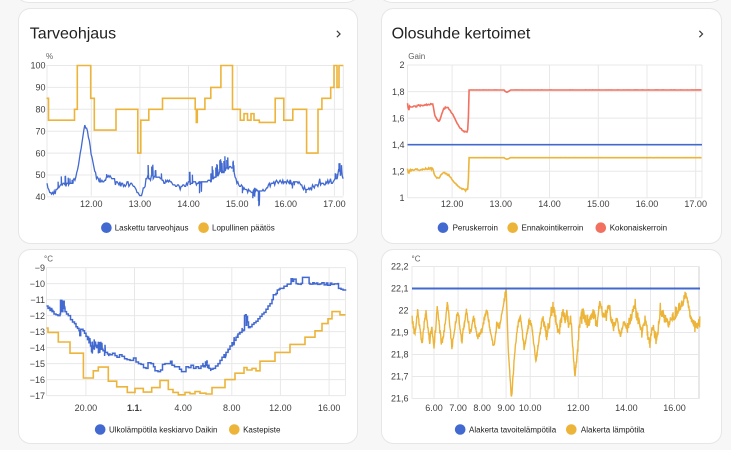  What do you see at coordinates (243, 228) in the screenshot?
I see `svg-text: Lopullinen päätös` at bounding box center [243, 228].